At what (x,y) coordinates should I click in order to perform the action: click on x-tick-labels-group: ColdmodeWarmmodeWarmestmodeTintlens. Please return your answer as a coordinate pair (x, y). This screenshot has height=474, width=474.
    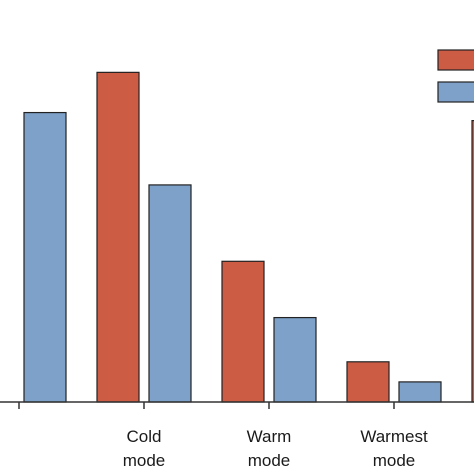
    Looking at the image, I should click on (275, 448).